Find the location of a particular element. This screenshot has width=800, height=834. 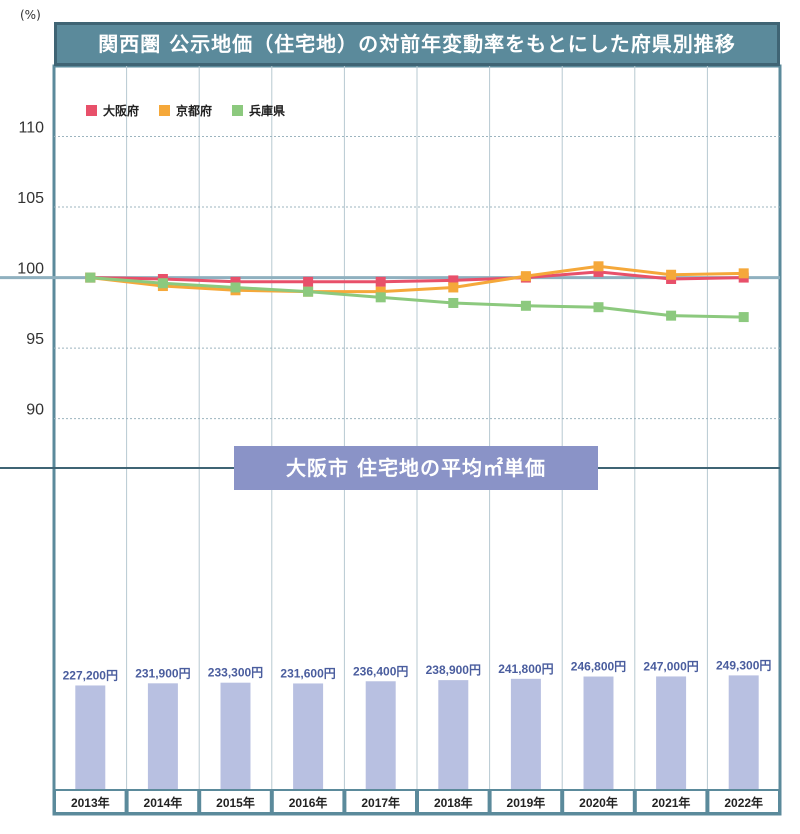

legend-label-hyogo: 兵庫県 is located at coordinates (267, 111).